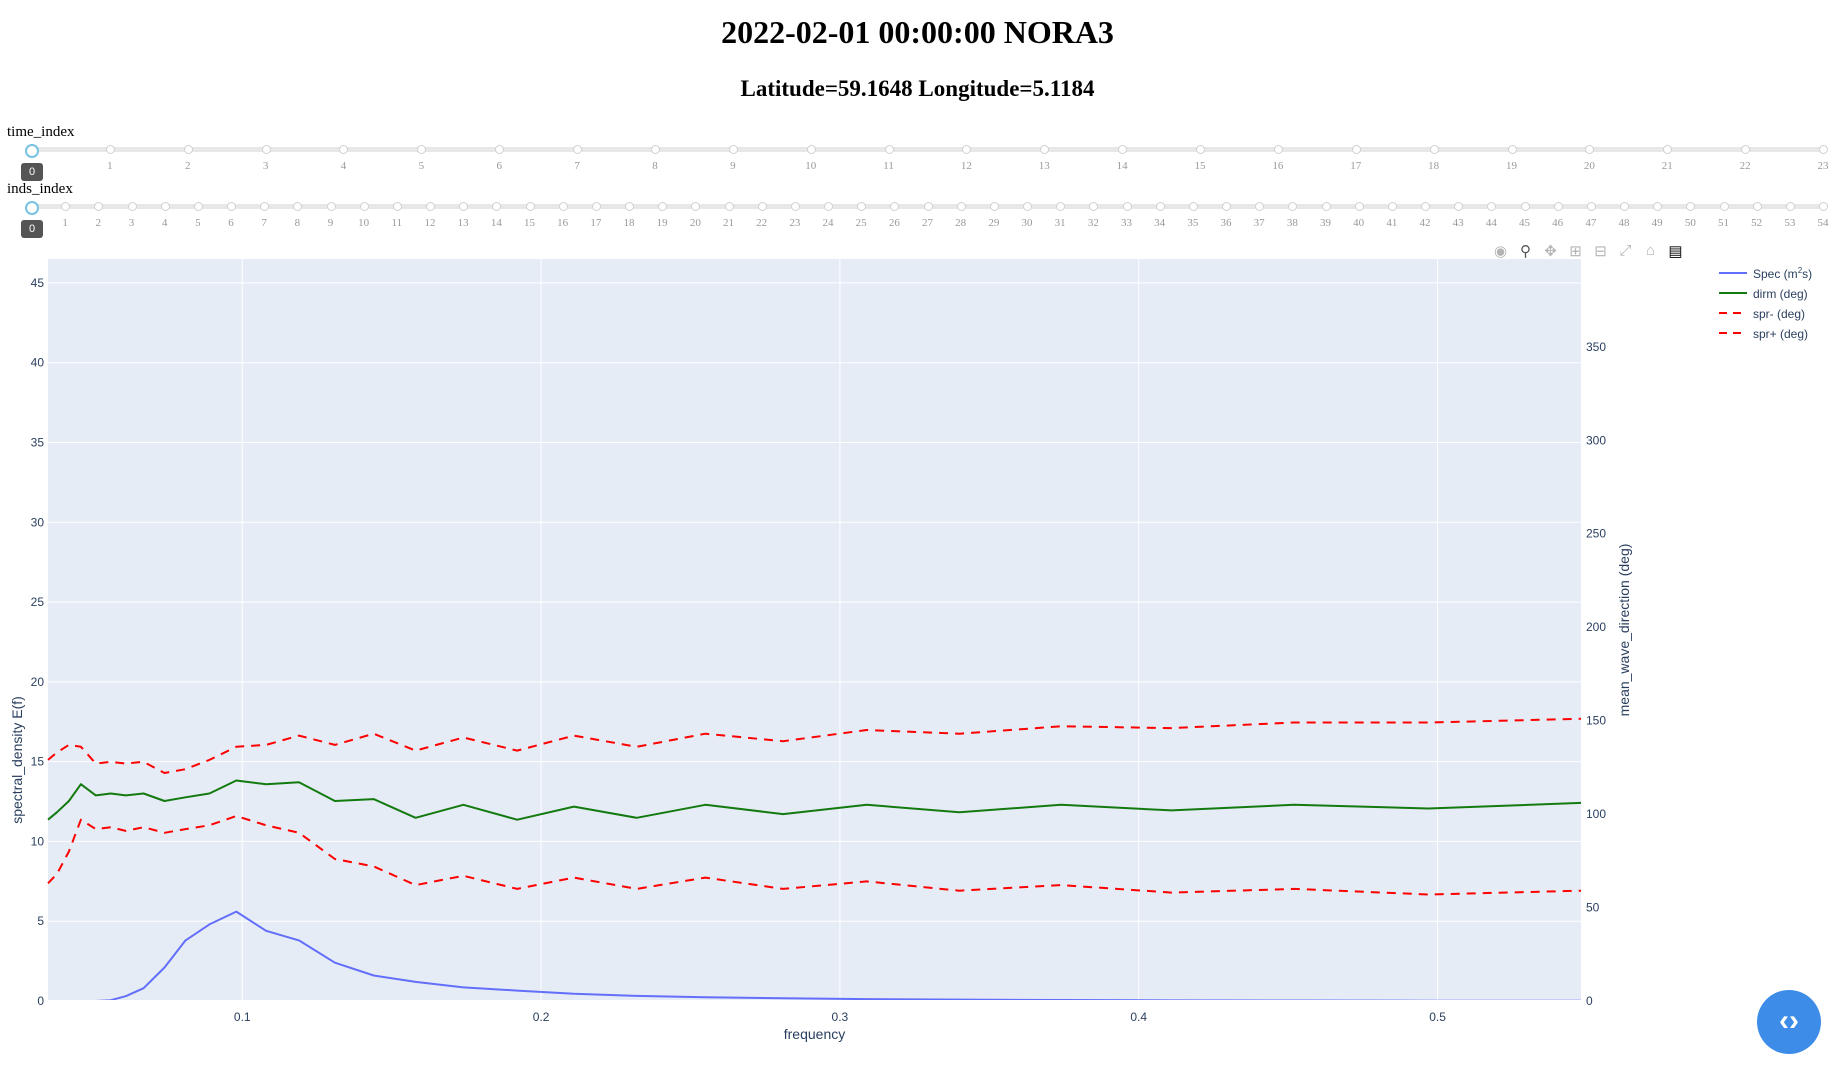 This screenshot has height=1075, width=1835. Describe the element at coordinates (1600, 251) in the screenshot. I see `zoom-out-icon: ⊟` at that location.